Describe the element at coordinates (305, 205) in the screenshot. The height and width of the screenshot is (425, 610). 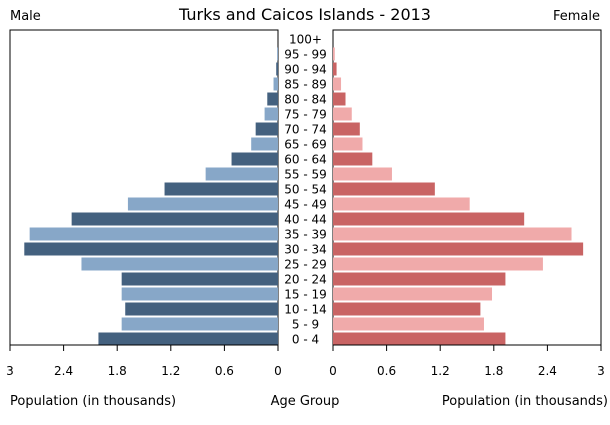
I see `age-group-label: 45 - 49` at that location.